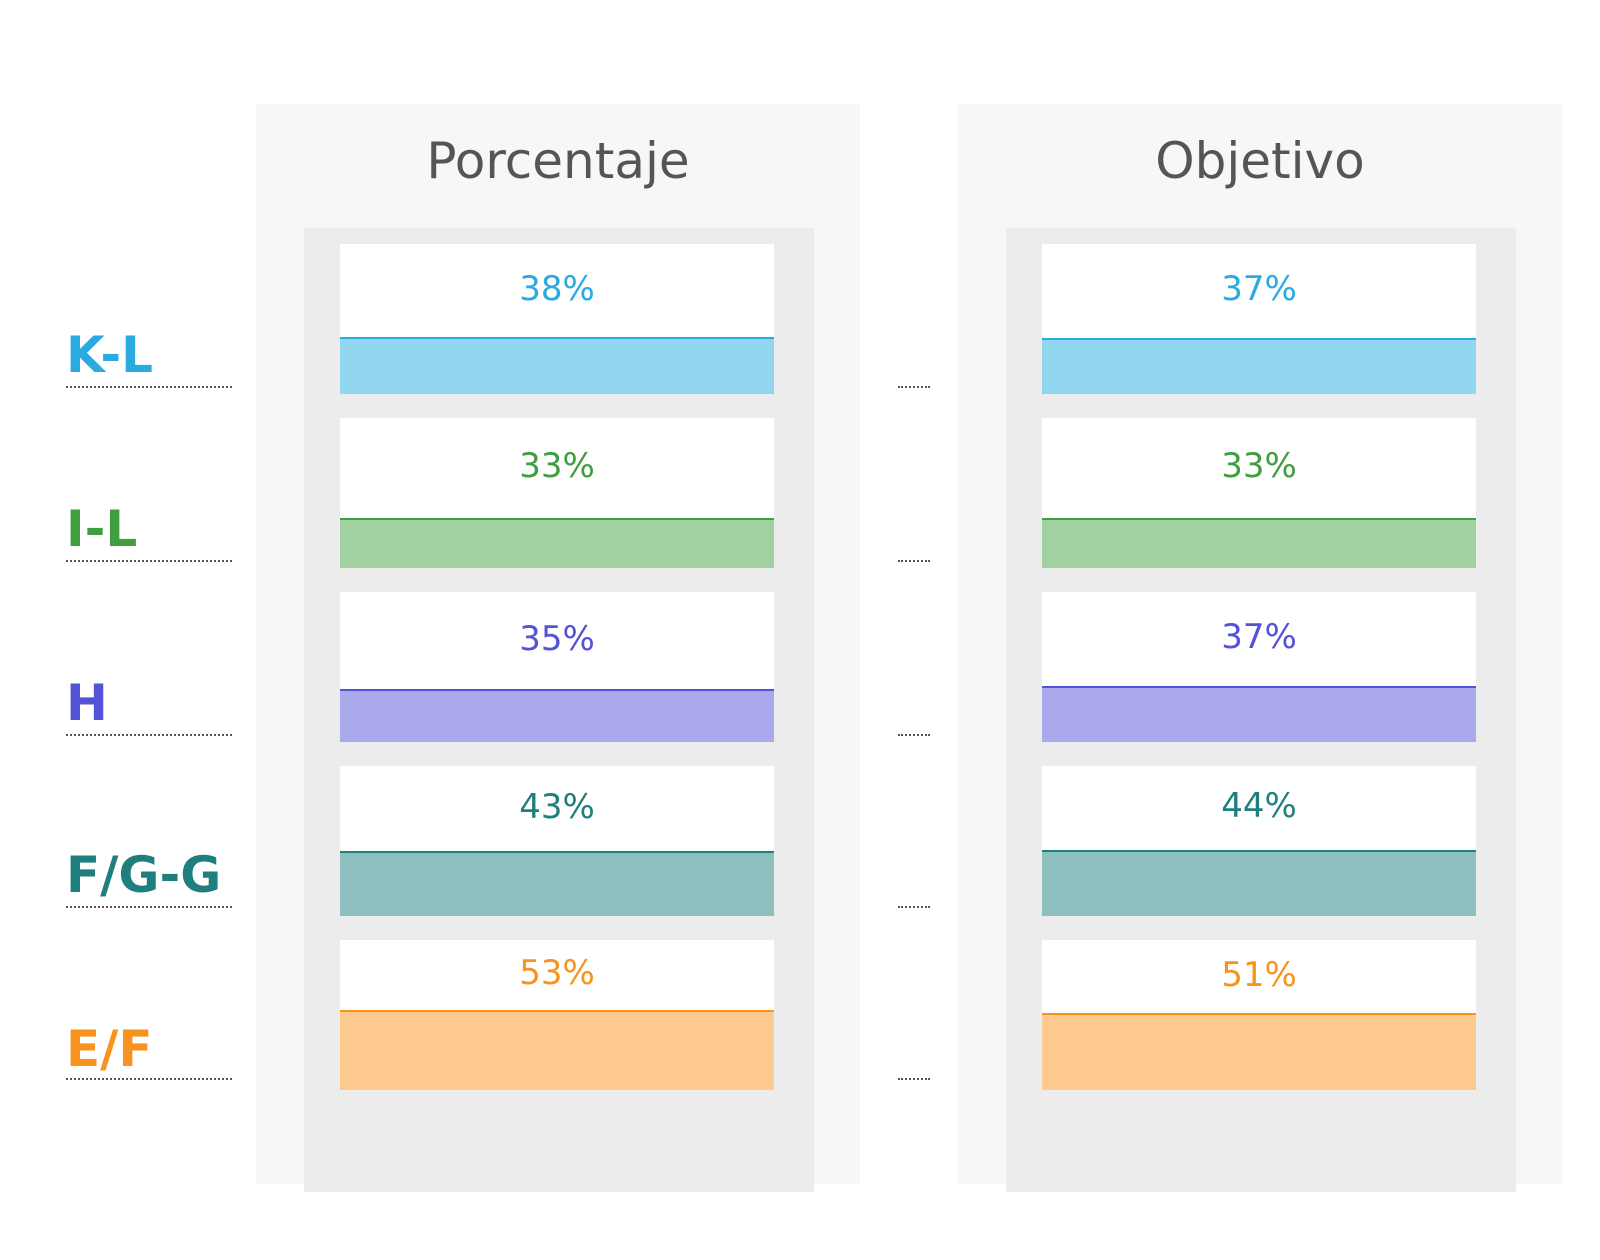  Describe the element at coordinates (87, 703) in the screenshot. I see `category-label: H` at that location.